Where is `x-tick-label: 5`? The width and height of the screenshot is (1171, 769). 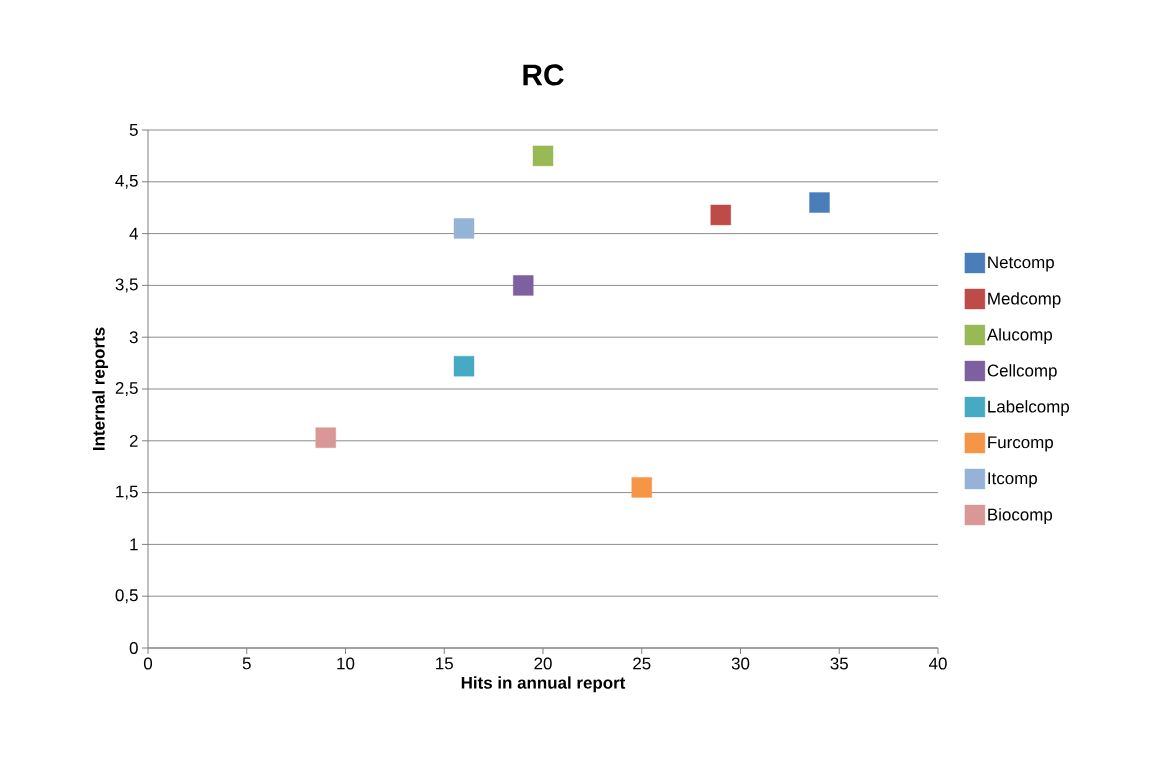 x-tick-label: 5 is located at coordinates (246, 663).